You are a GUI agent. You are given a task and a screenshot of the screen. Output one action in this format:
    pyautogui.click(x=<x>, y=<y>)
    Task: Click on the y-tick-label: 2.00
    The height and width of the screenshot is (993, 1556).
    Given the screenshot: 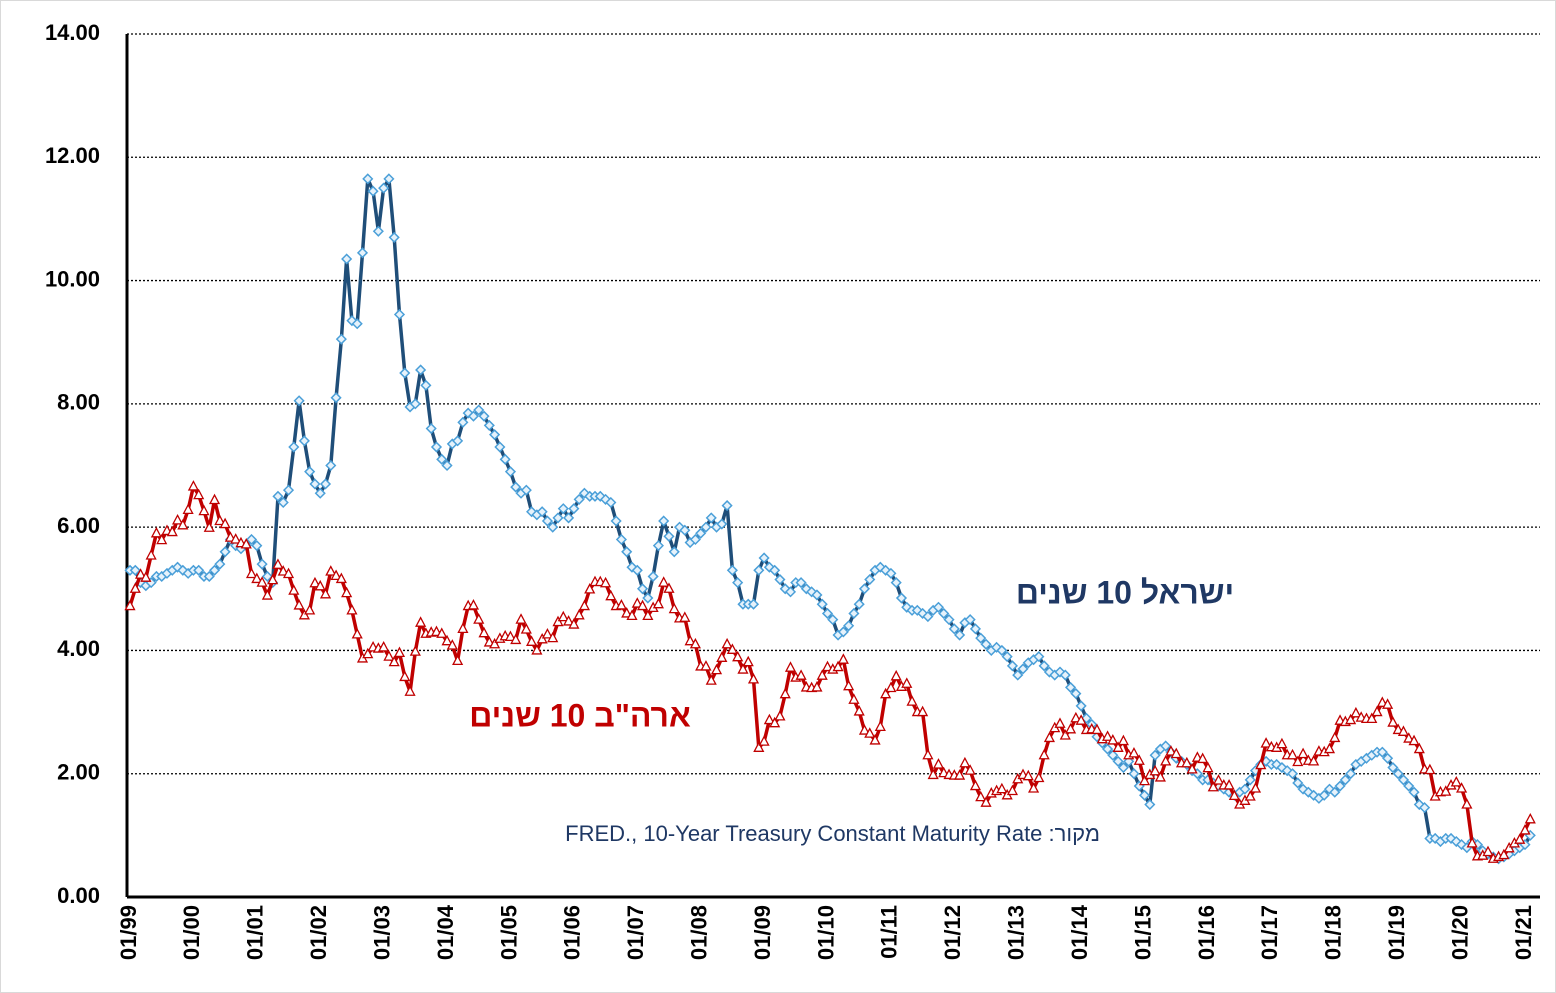 What is the action you would take?
    pyautogui.click(x=78, y=772)
    